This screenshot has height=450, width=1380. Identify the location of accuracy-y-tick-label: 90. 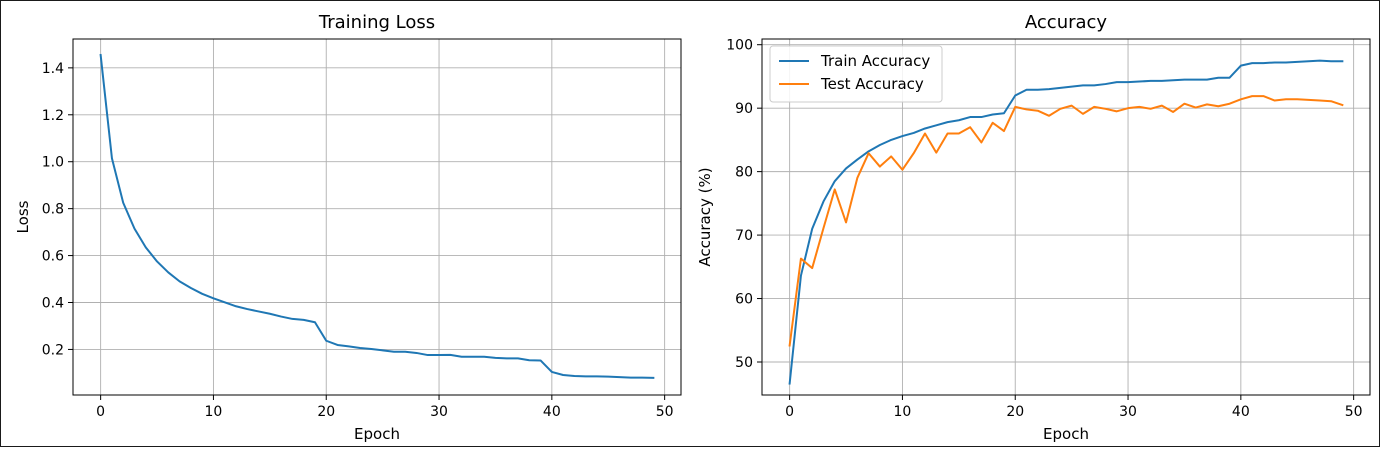
(744, 109).